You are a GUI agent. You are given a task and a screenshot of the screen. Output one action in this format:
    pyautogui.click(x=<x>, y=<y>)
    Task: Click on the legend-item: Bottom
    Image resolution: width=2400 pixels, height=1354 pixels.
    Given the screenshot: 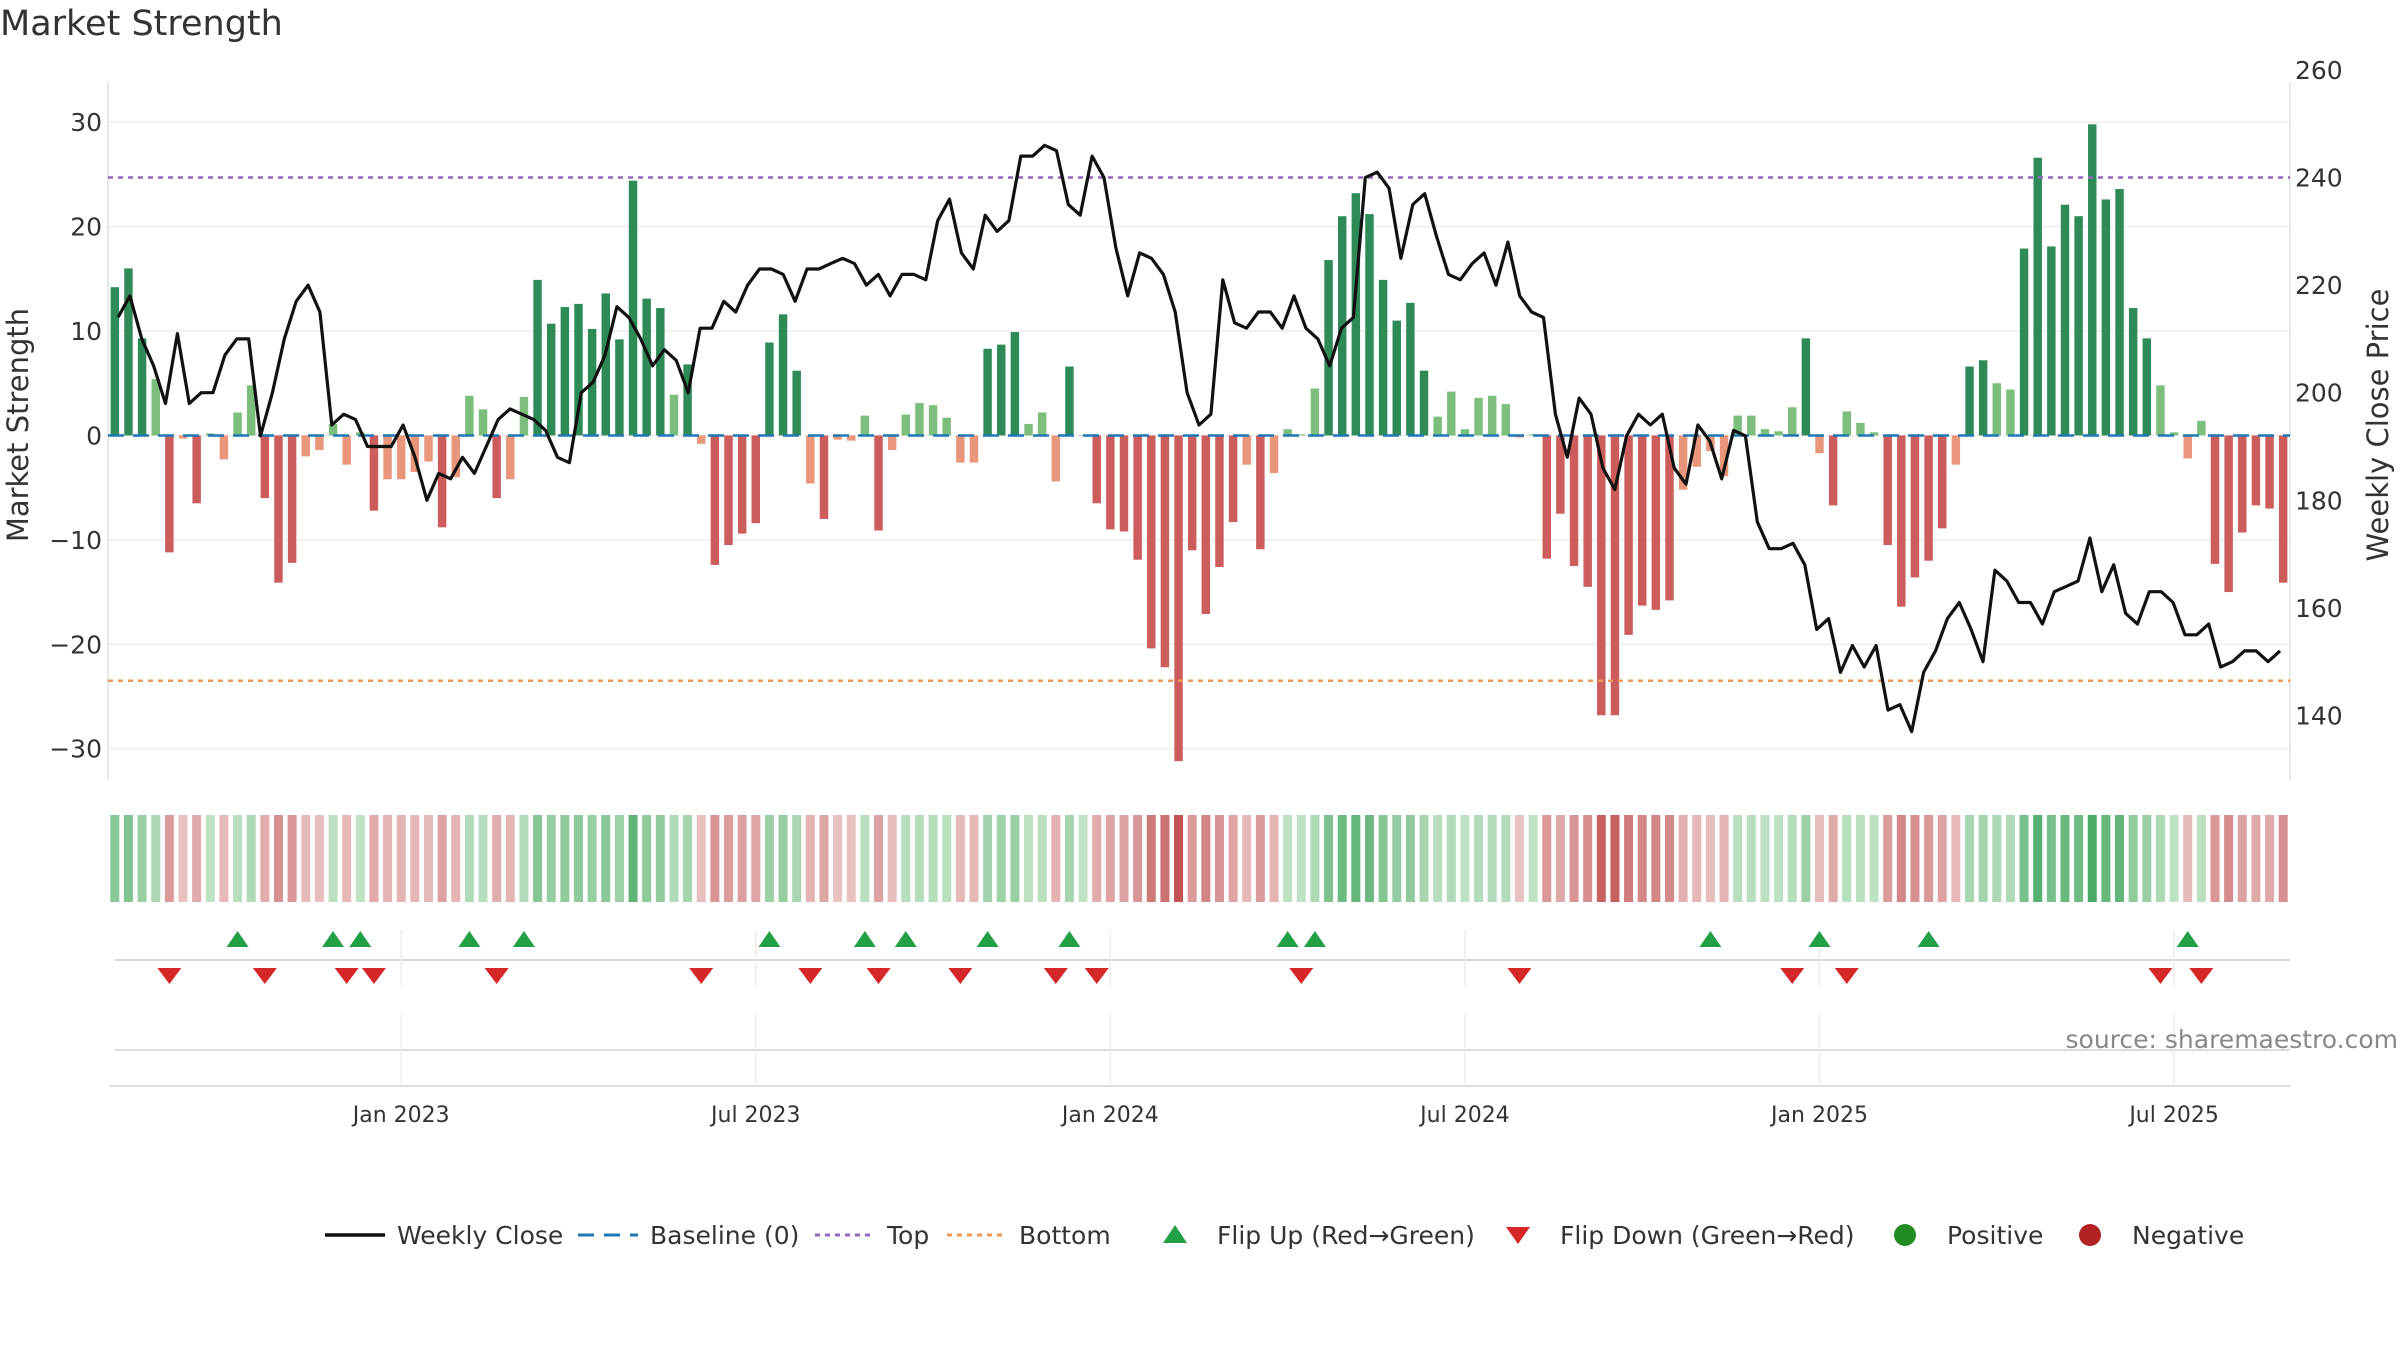 What is the action you would take?
    pyautogui.click(x=1029, y=1235)
    